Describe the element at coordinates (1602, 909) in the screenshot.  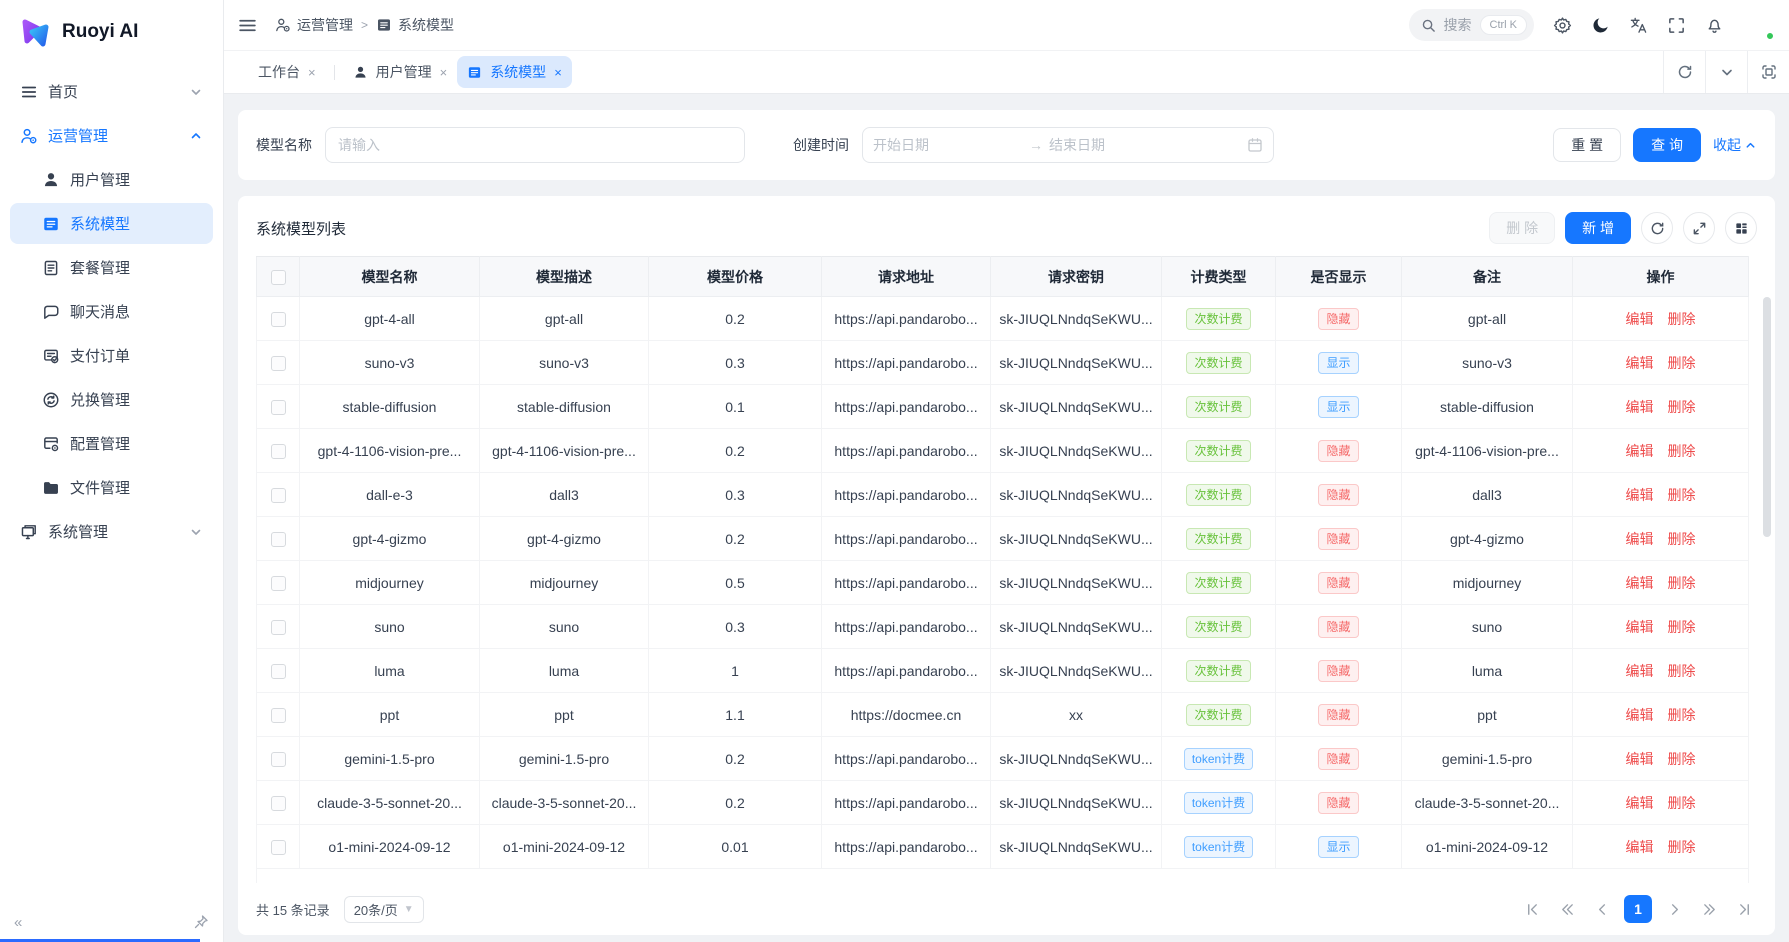
I see `prev-page-icon` at that location.